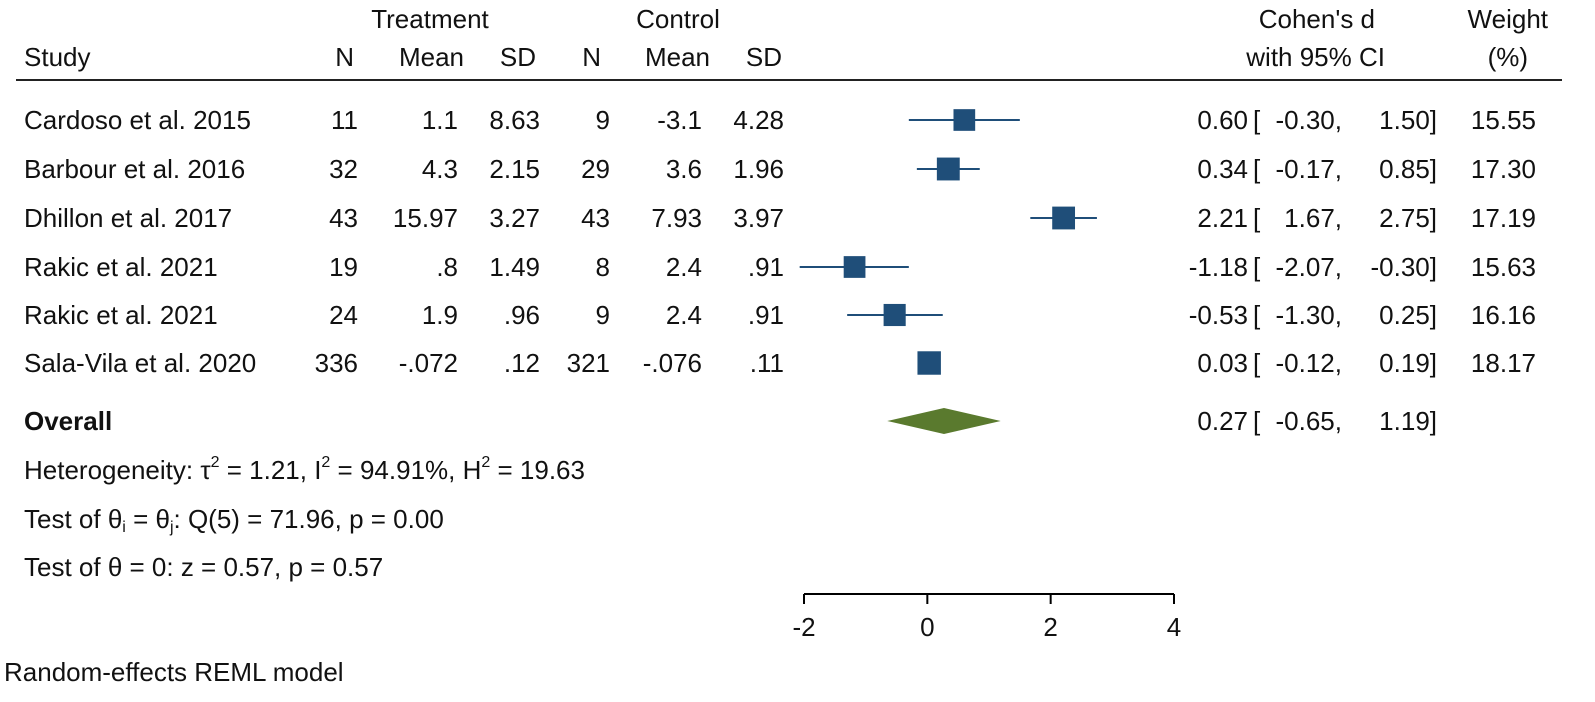 This screenshot has width=1595, height=702. What do you see at coordinates (117, 470) in the screenshot?
I see `het-prefix: Heterogeneity: τ` at bounding box center [117, 470].